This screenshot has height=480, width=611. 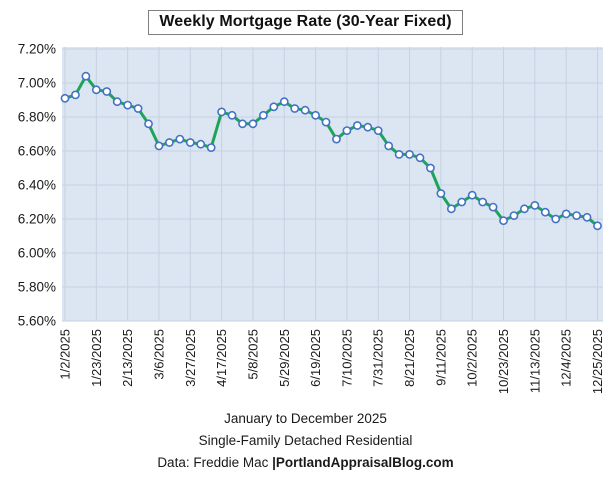 What do you see at coordinates (37, 185) in the screenshot?
I see `y-axis-tick-label: 6.40%` at bounding box center [37, 185].